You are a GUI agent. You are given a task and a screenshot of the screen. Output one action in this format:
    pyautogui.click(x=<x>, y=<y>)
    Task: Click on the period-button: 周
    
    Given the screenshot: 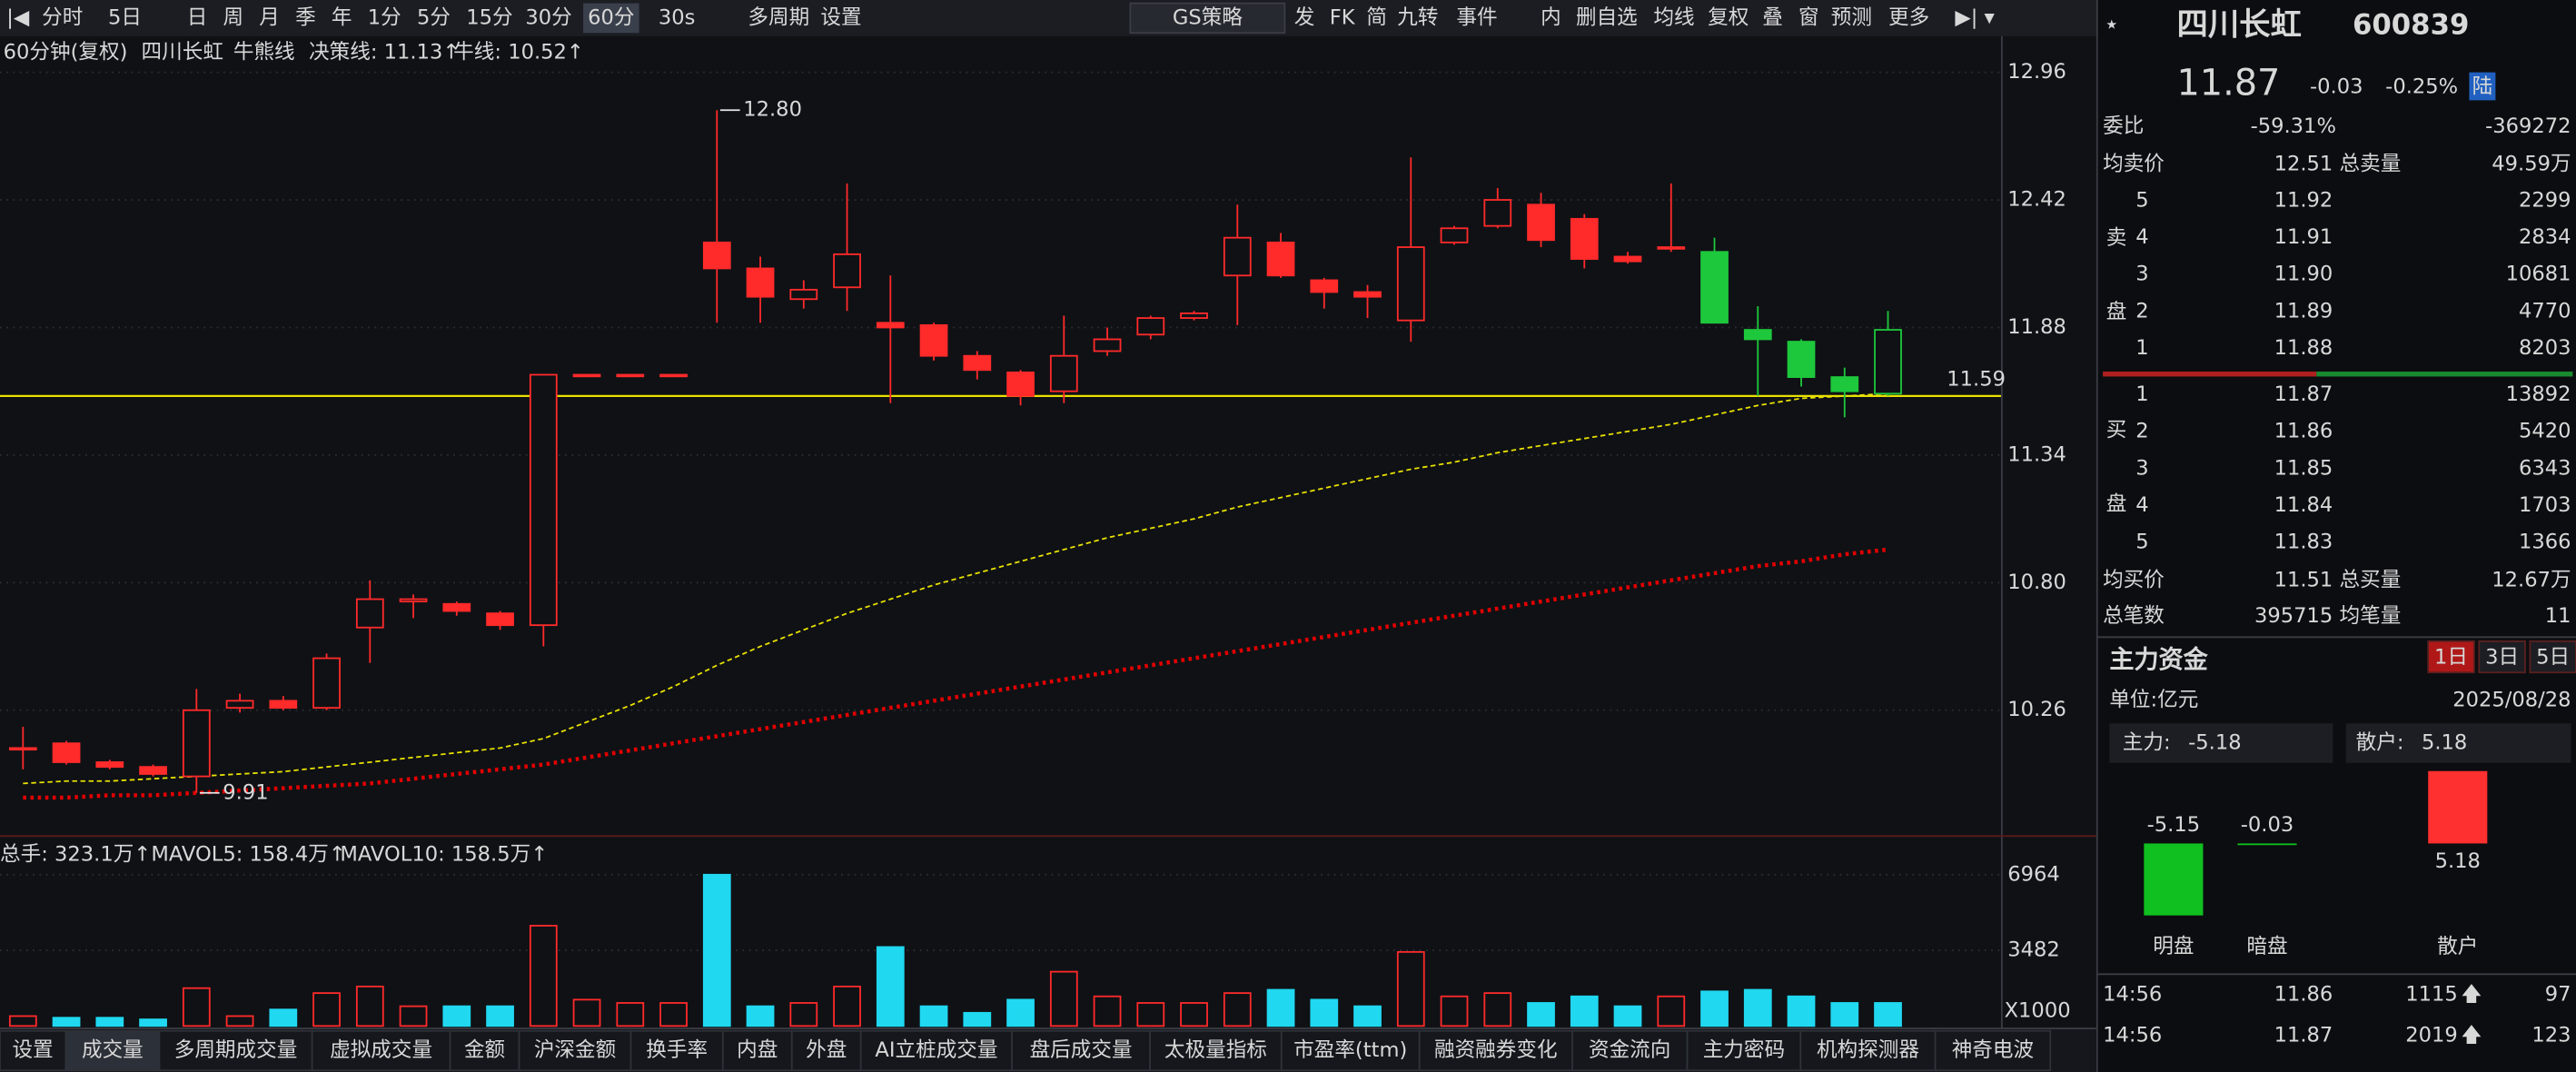 What is the action you would take?
    pyautogui.click(x=233, y=17)
    